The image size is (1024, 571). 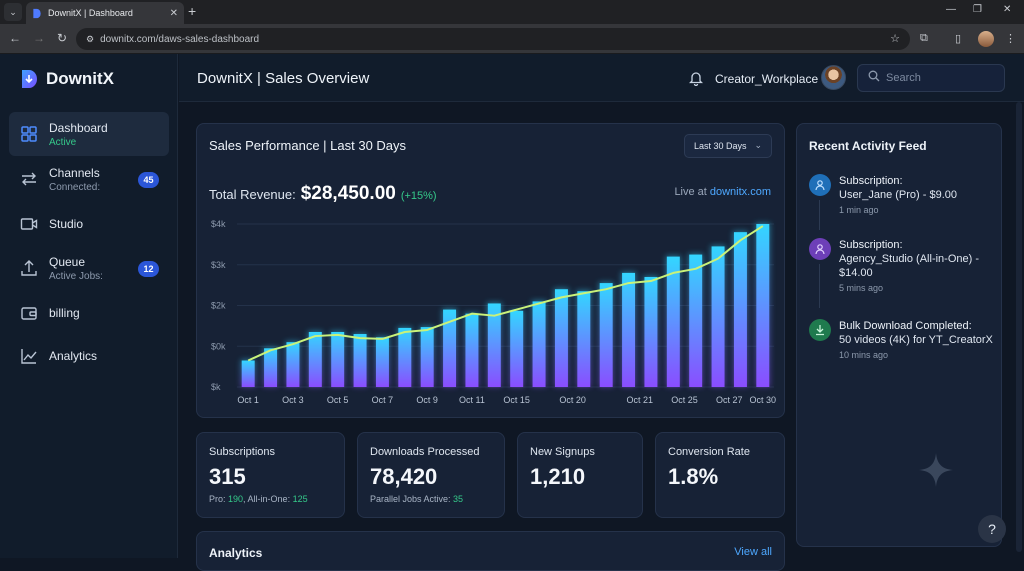 I want to click on tab-search-button: ⌄, so click(x=13, y=12).